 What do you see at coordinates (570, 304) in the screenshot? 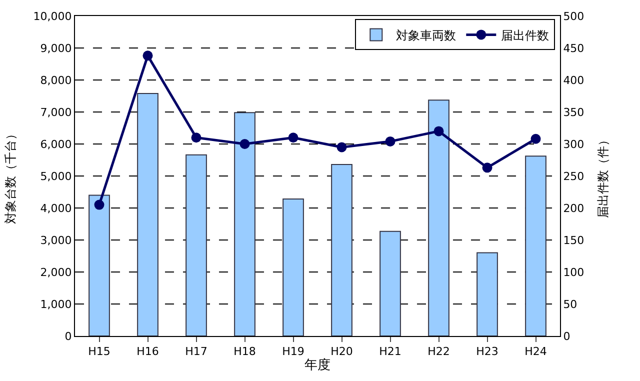
I see `y2-tick-label: 50` at bounding box center [570, 304].